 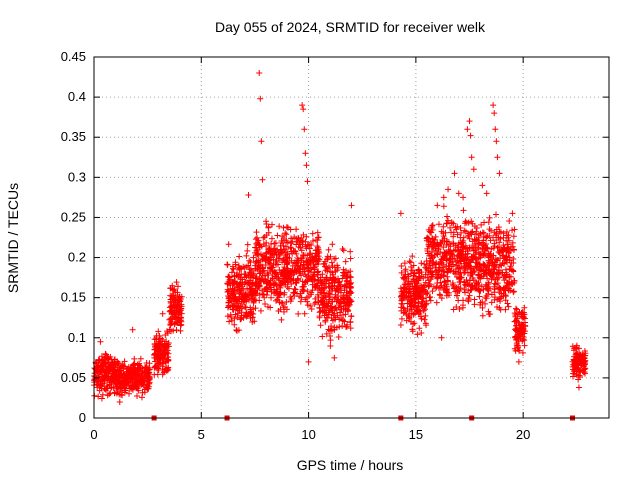 I want to click on y-tick-label: 0.3, so click(x=77, y=176).